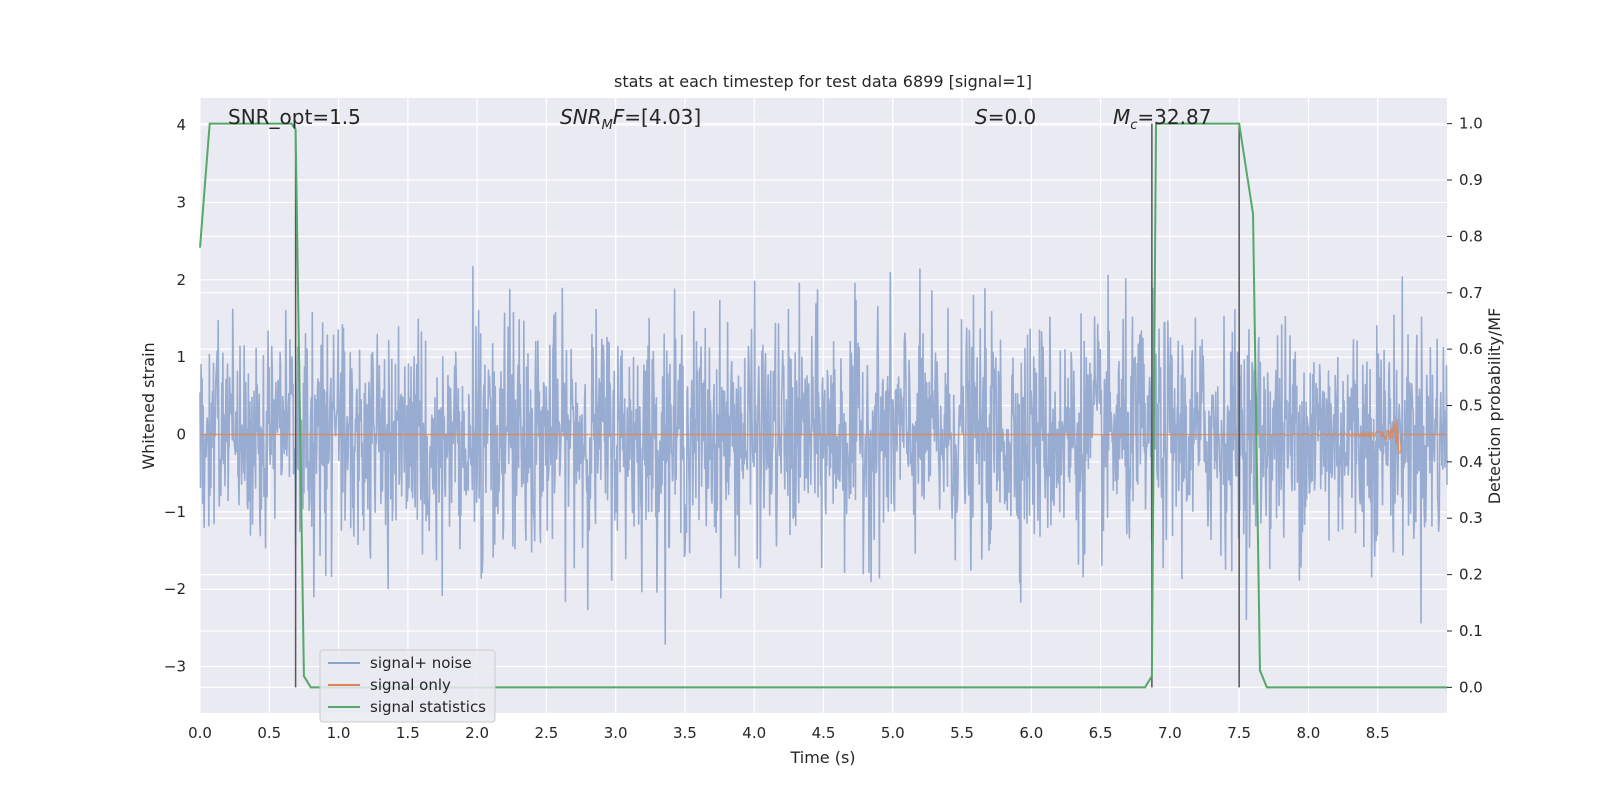 This screenshot has height=800, width=1600. I want to click on legend-label-signal-noise: signal+ noise, so click(421, 663).